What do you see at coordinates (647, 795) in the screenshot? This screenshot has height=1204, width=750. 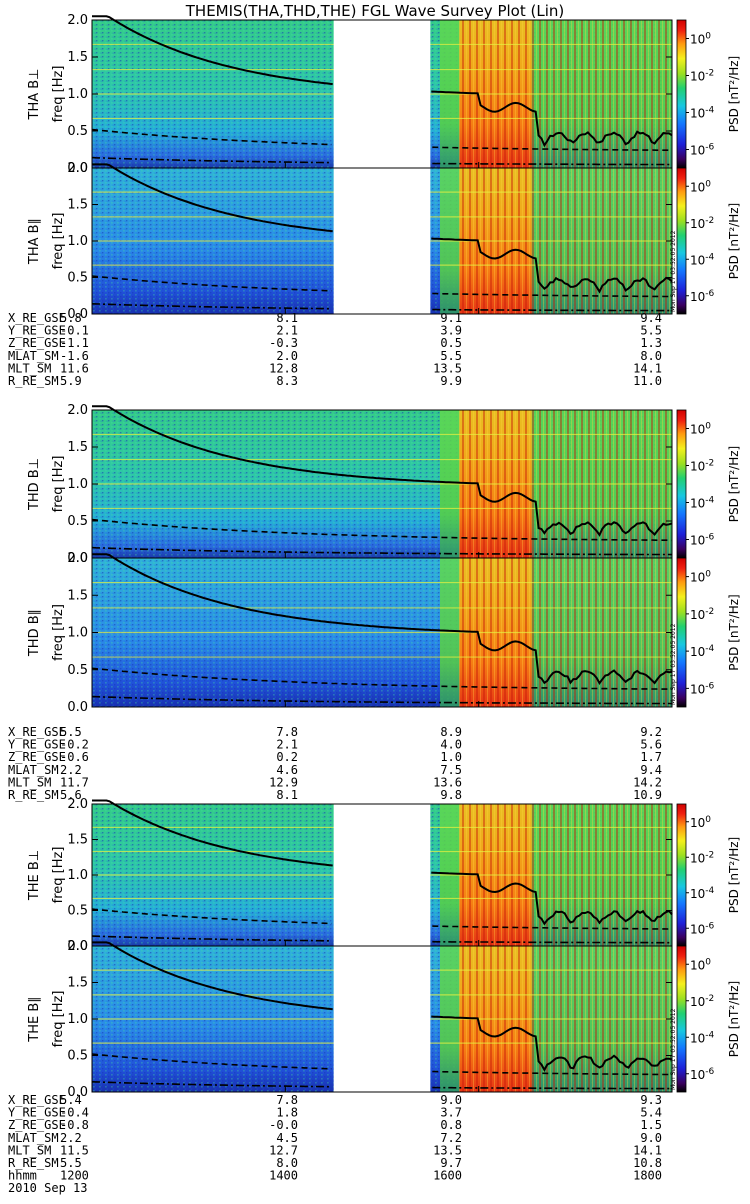 I see `ephemeris-value: 10.9` at bounding box center [647, 795].